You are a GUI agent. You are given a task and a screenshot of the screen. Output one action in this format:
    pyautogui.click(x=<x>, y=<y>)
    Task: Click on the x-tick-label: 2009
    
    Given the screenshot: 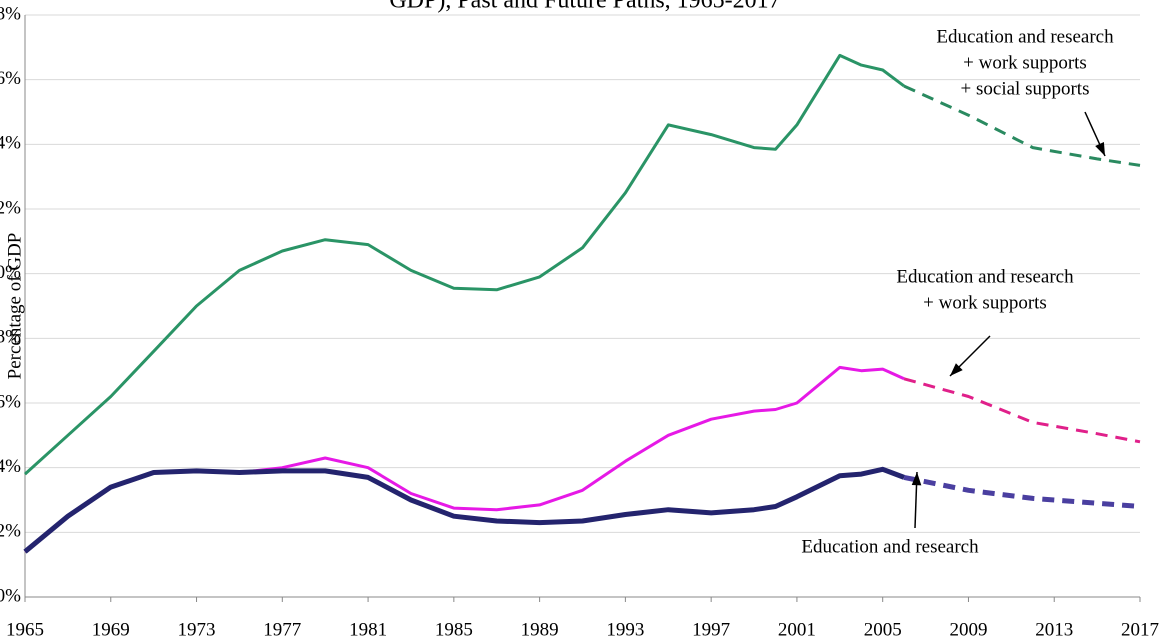 What is the action you would take?
    pyautogui.click(x=968, y=629)
    